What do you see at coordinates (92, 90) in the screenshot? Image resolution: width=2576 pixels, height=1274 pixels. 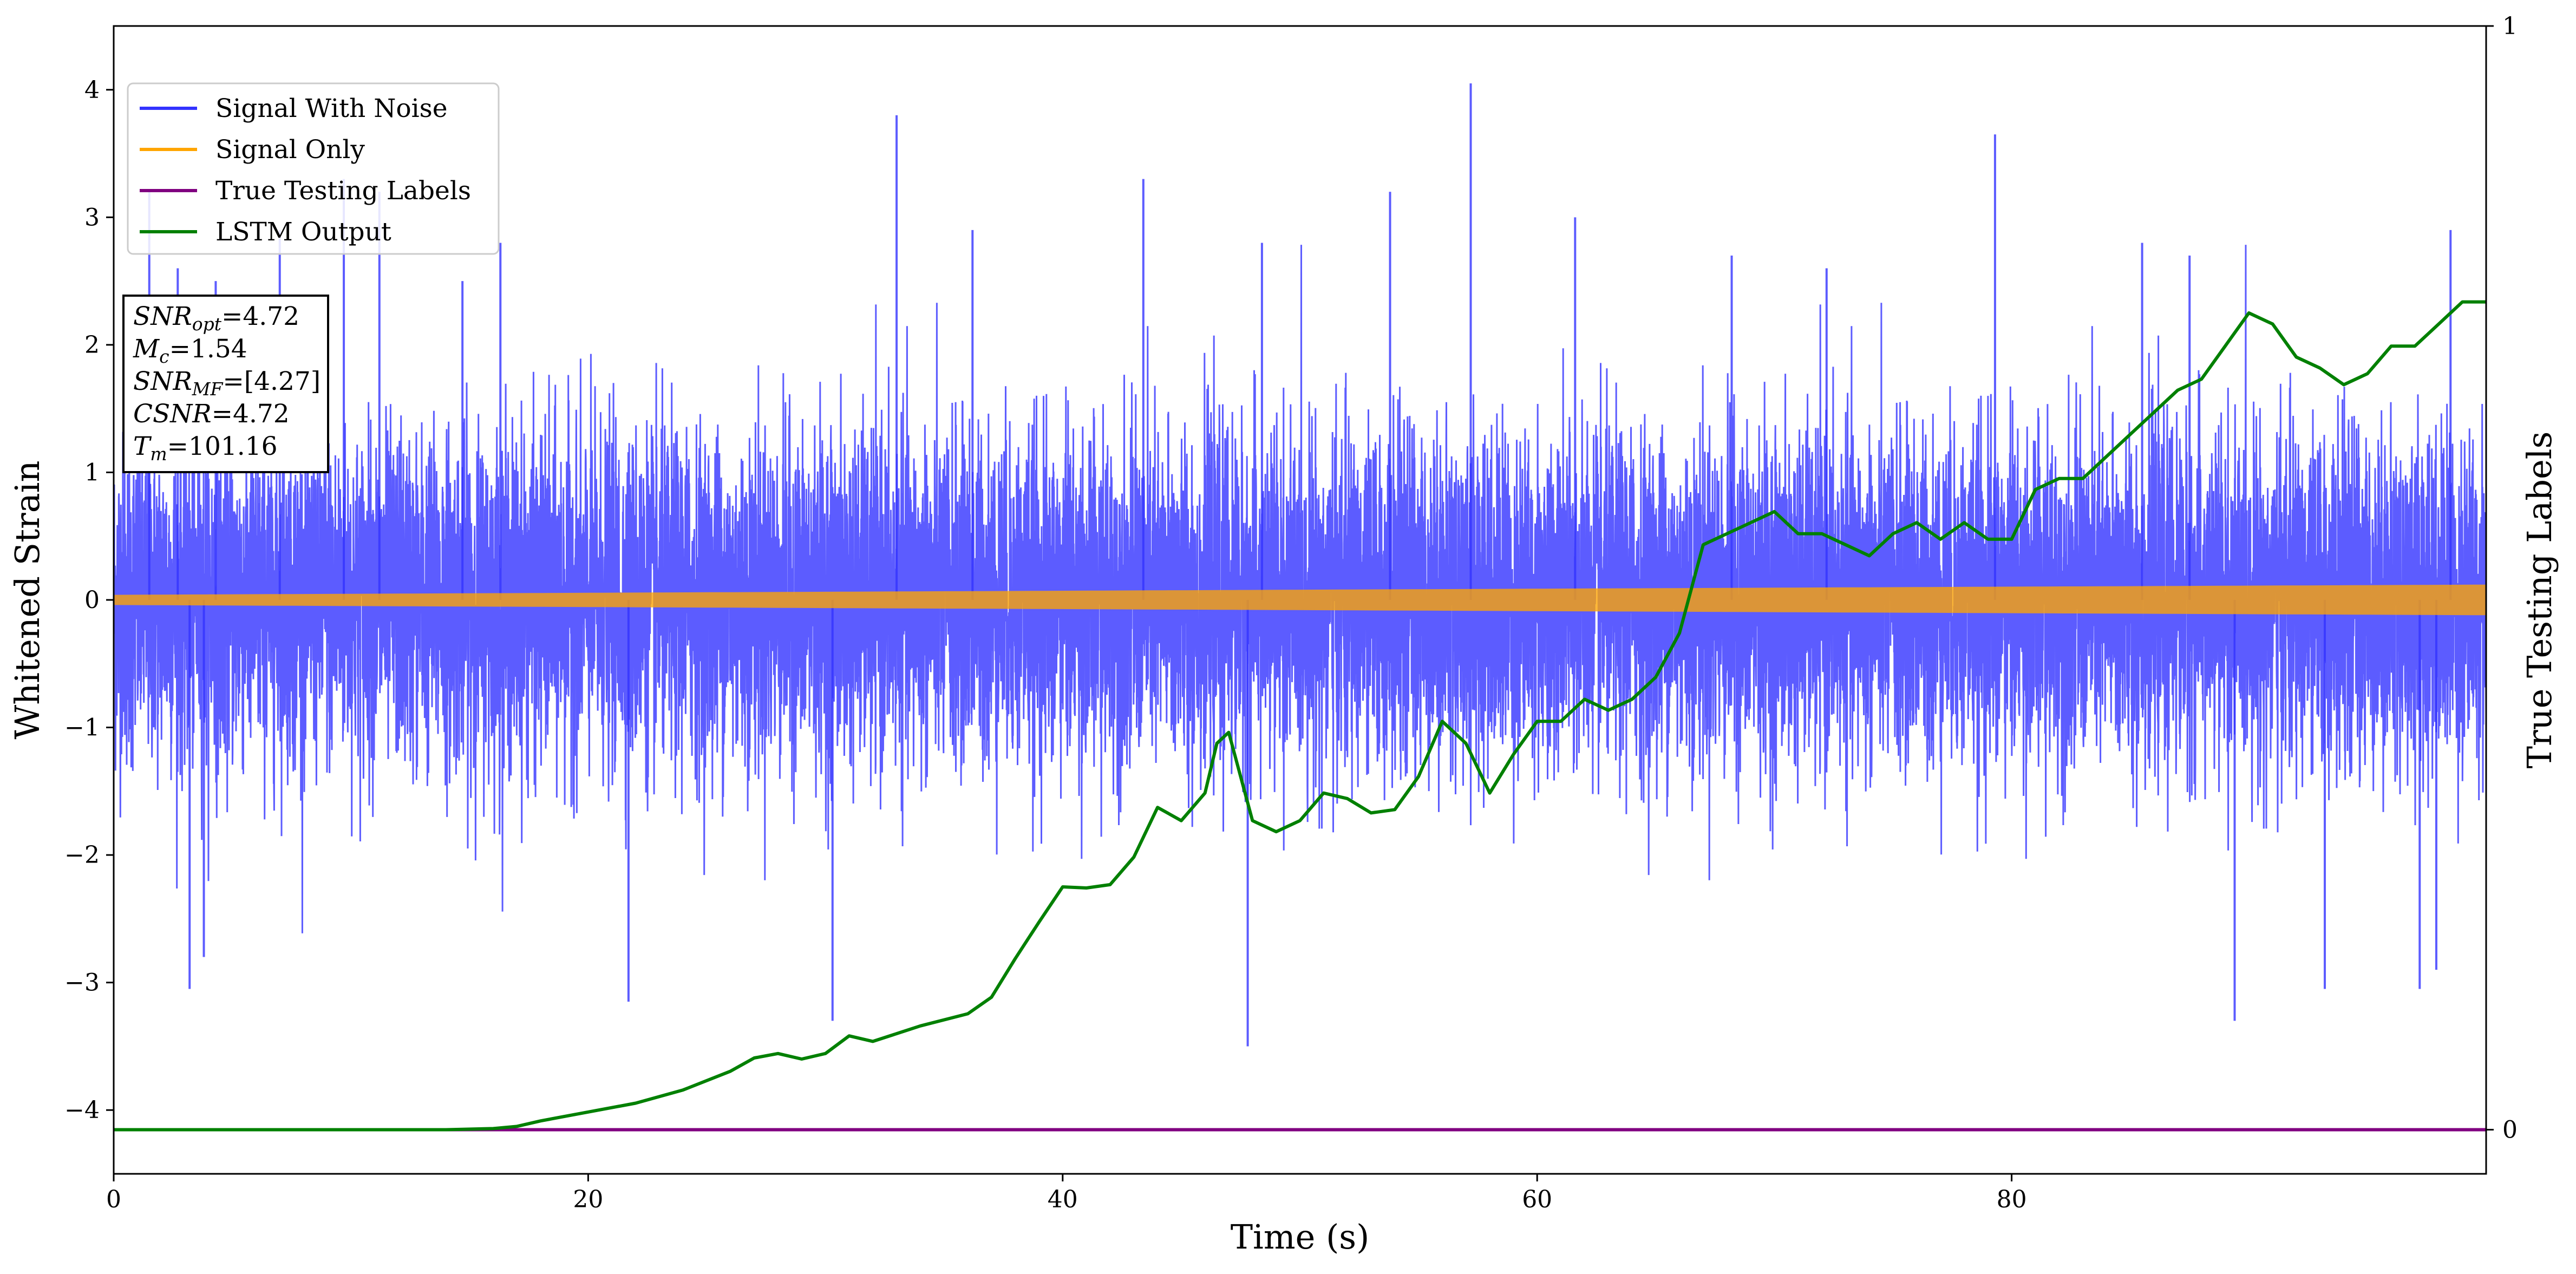 I see `y-tick-label: 4` at bounding box center [92, 90].